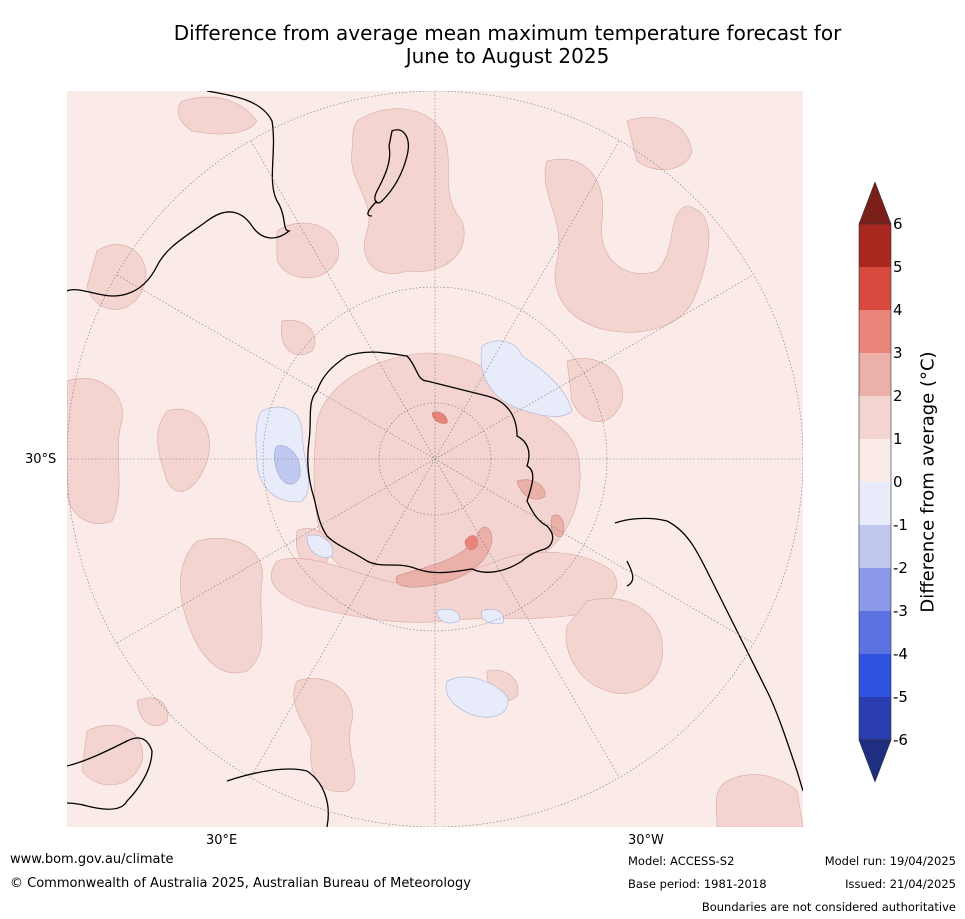  Describe the element at coordinates (646, 840) in the screenshot. I see `lon-label-30w: 30°W` at that location.